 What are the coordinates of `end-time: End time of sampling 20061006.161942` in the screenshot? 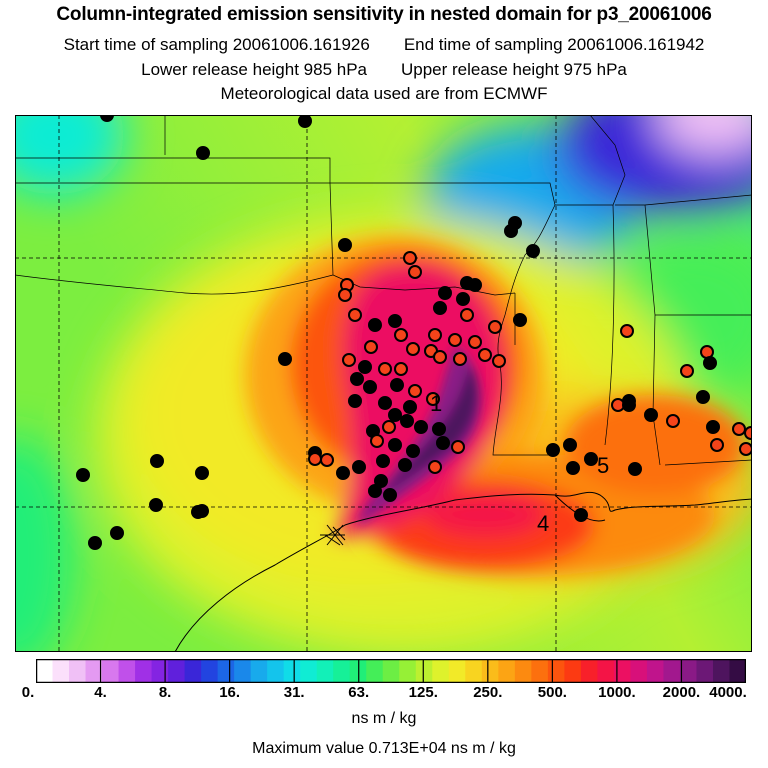 It's located at (554, 44).